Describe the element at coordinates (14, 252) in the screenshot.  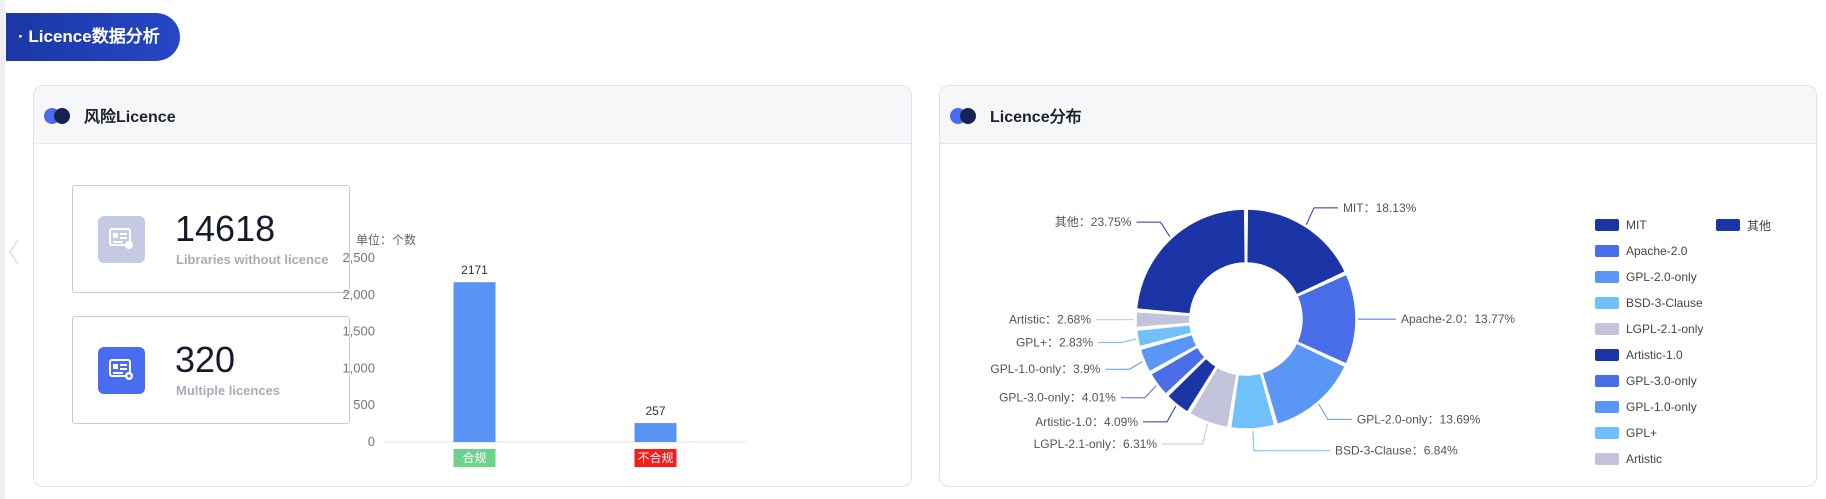
I see `chevron-left-icon` at that location.